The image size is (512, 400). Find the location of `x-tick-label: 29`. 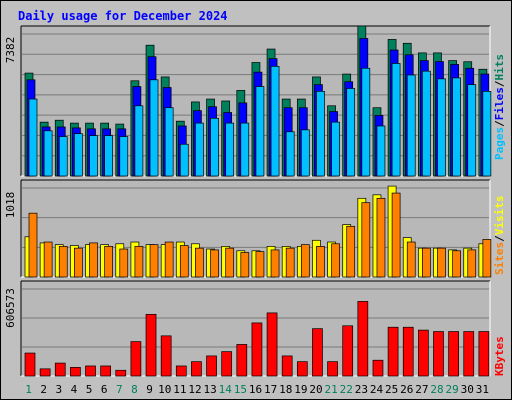

x-tick-label: 29 is located at coordinates (452, 389).